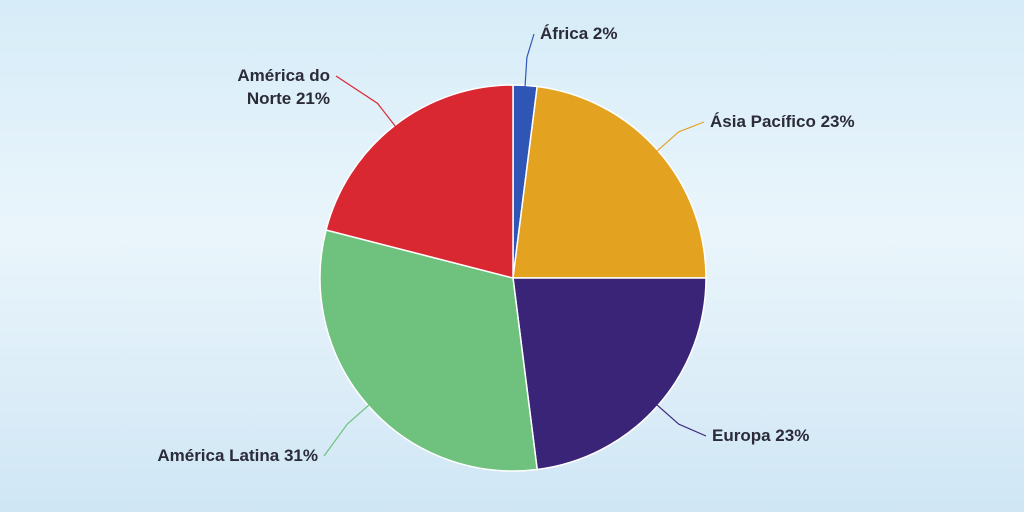 This screenshot has height=512, width=1024. I want to click on category-label: Ásia Pacífico, so click(763, 121).